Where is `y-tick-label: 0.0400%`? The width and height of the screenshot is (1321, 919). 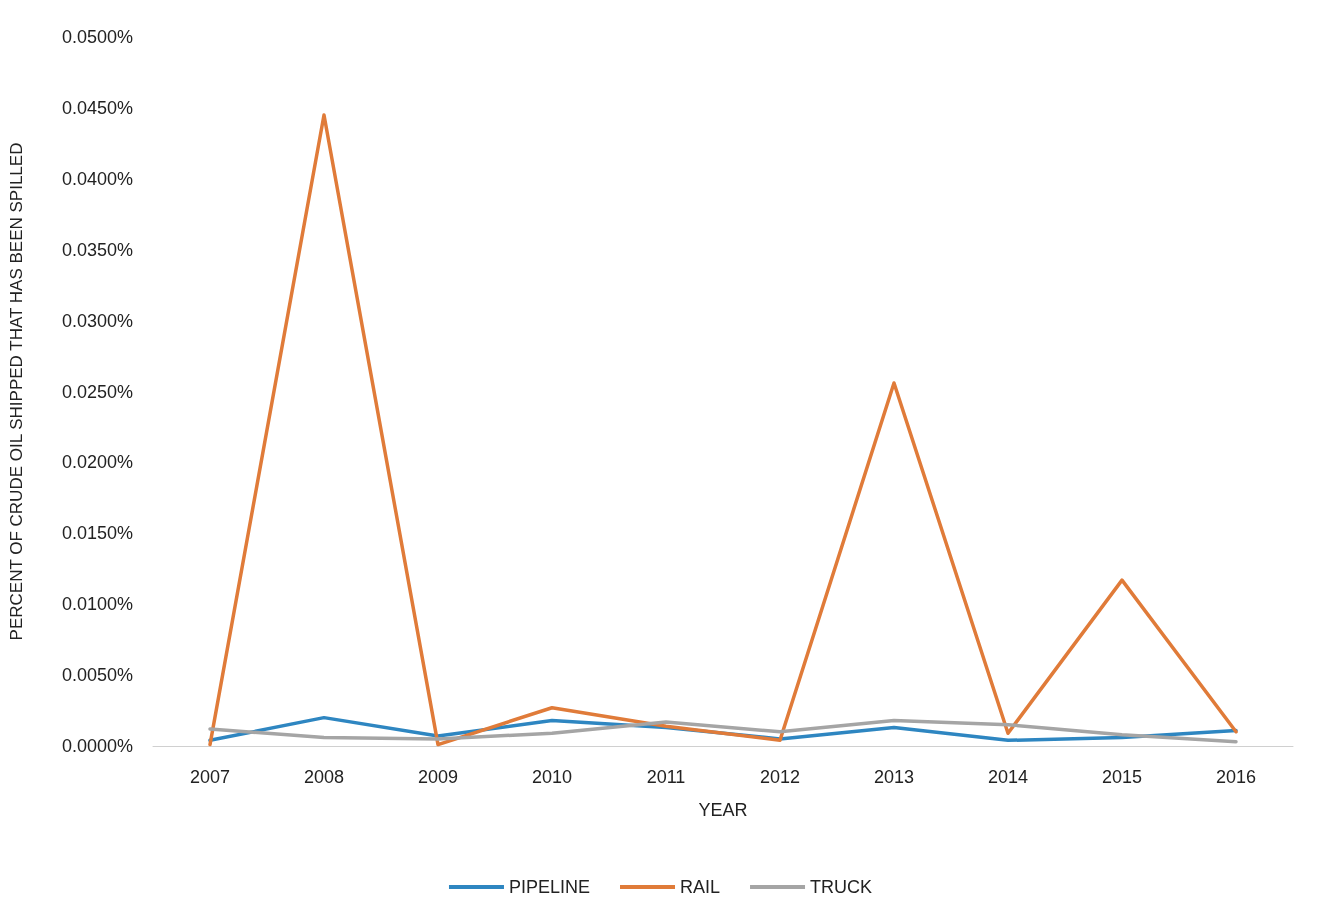 y-tick-label: 0.0400% is located at coordinates (97, 178).